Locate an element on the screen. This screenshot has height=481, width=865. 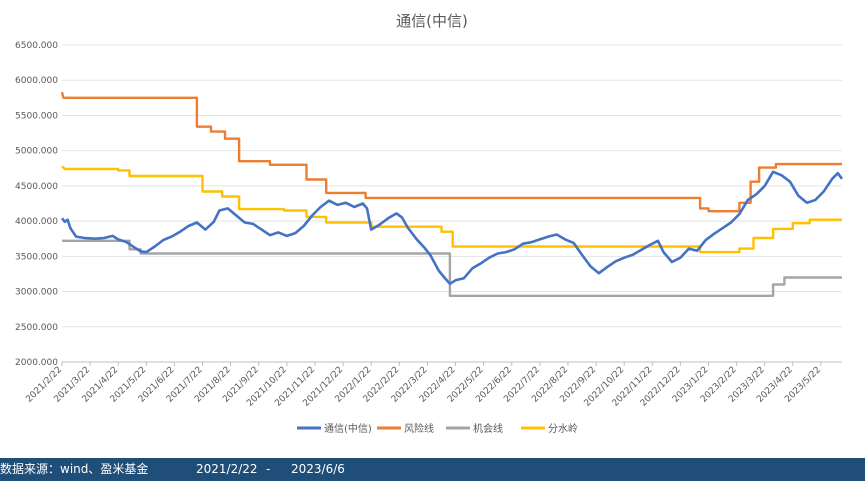
y-tick-label: 4000.000 is located at coordinates (36, 222).